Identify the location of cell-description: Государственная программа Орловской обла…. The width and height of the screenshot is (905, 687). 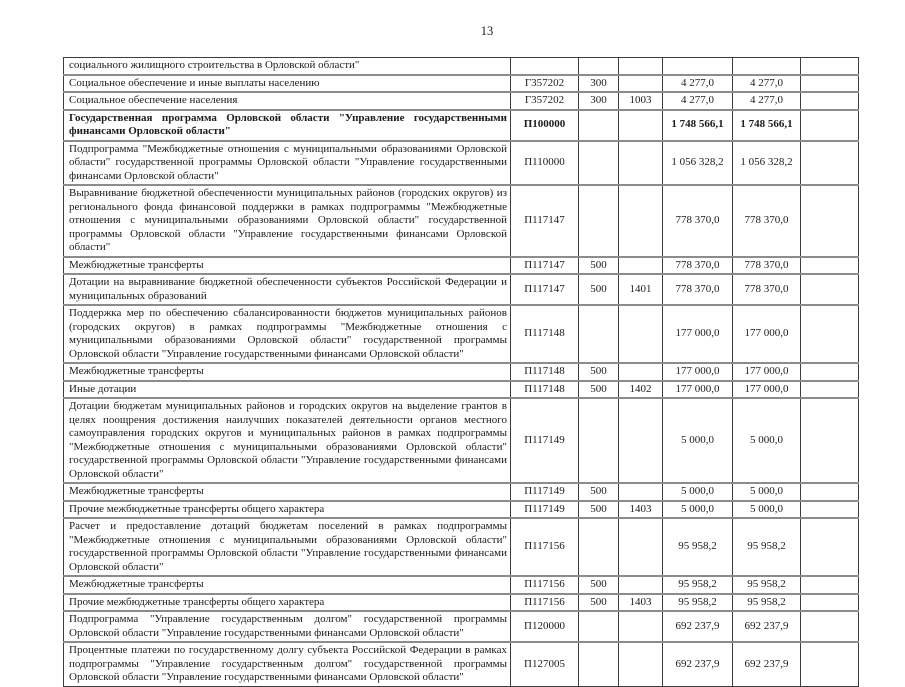
(287, 124).